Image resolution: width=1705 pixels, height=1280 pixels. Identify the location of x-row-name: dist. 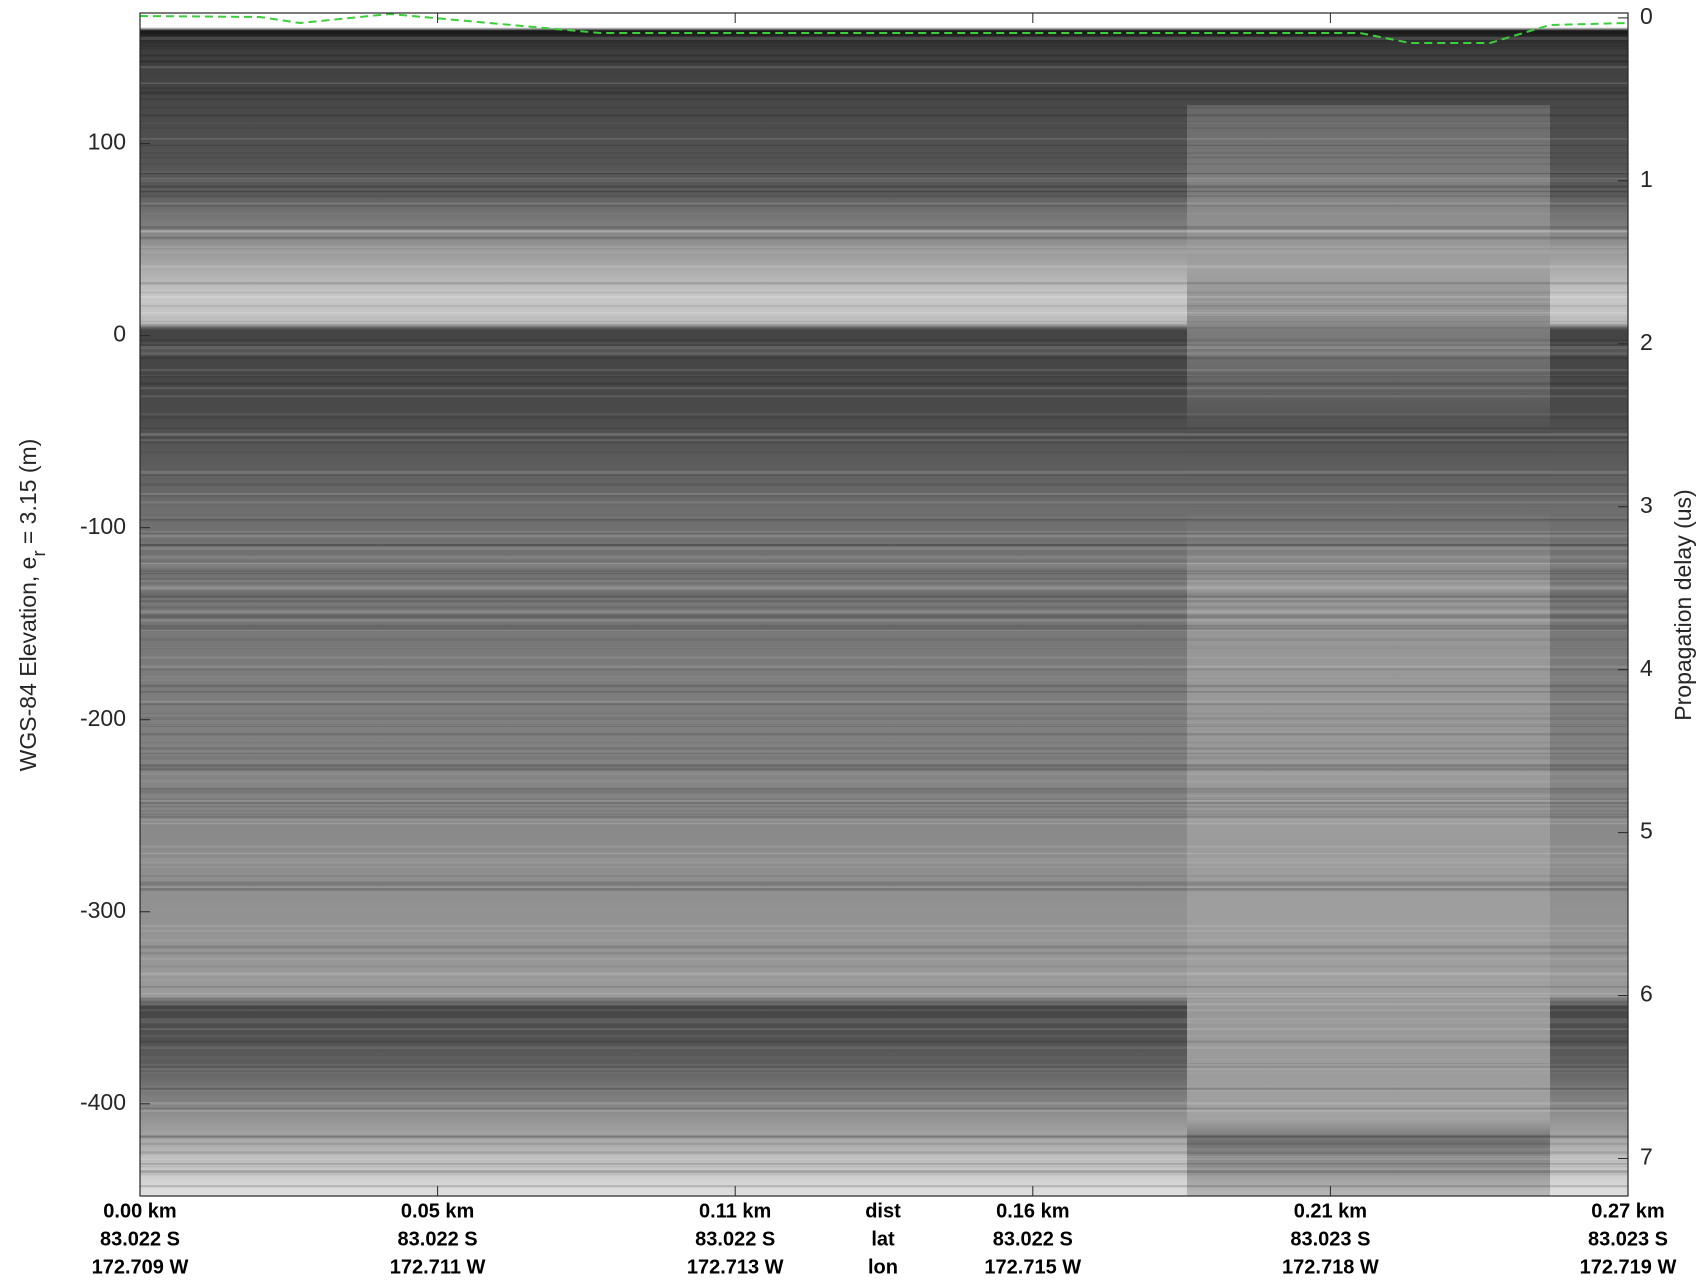
(883, 1211).